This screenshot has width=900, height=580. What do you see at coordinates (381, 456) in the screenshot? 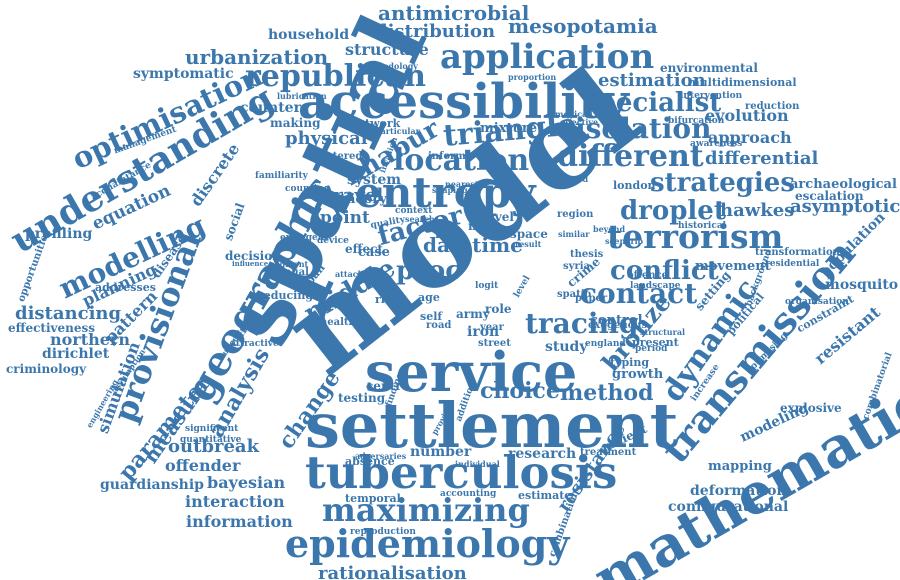
I see `cloud-word-adversaries: adversaries` at bounding box center [381, 456].